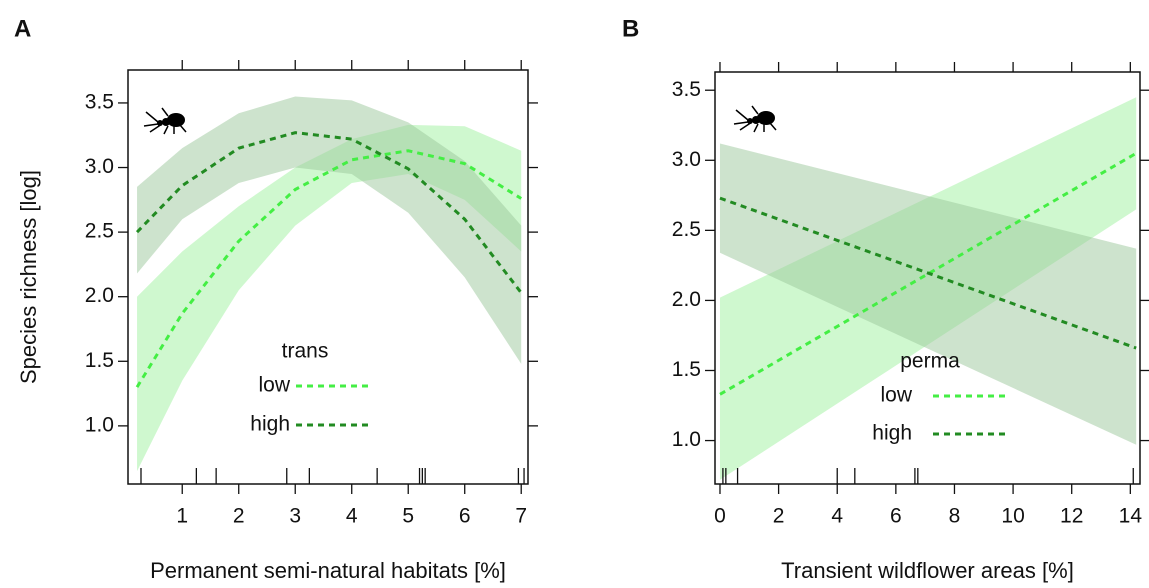  Describe the element at coordinates (955, 516) in the screenshot. I see `x-tick-label: 8` at that location.